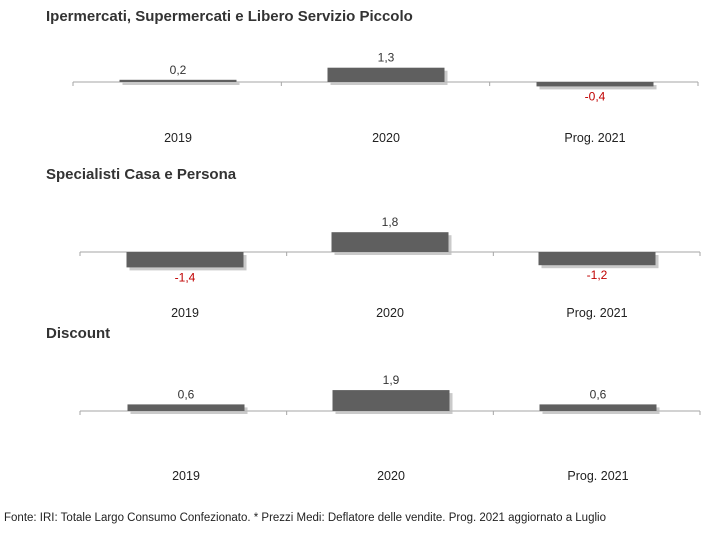 This screenshot has height=534, width=714. What do you see at coordinates (386, 58) in the screenshot?
I see `value-label-1-2: 1,3` at bounding box center [386, 58].